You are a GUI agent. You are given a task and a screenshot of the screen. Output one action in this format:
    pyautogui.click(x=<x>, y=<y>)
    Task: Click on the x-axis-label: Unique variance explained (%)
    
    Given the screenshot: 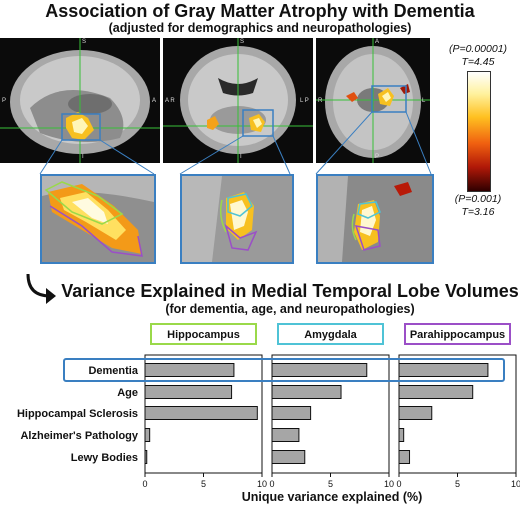 What is the action you would take?
    pyautogui.click(x=332, y=497)
    